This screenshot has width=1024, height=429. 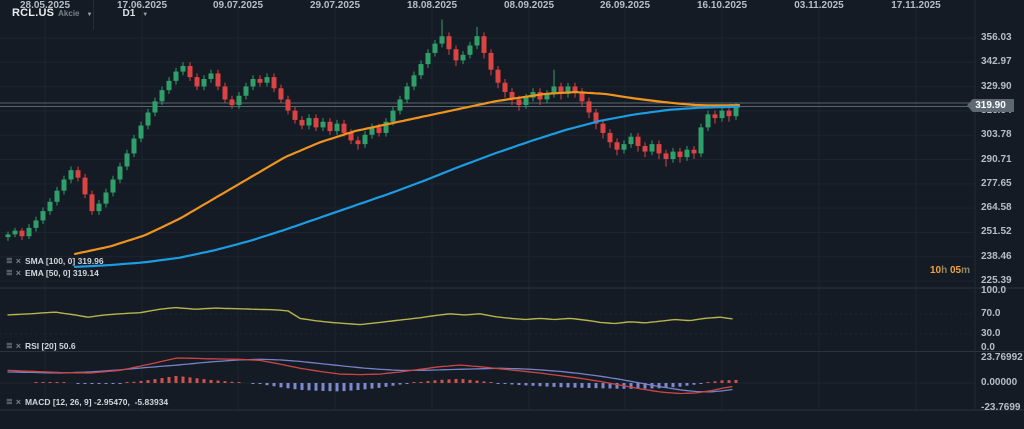 What do you see at coordinates (50, 261) in the screenshot?
I see `indicator-label: SMA [100, 0]` at bounding box center [50, 261].